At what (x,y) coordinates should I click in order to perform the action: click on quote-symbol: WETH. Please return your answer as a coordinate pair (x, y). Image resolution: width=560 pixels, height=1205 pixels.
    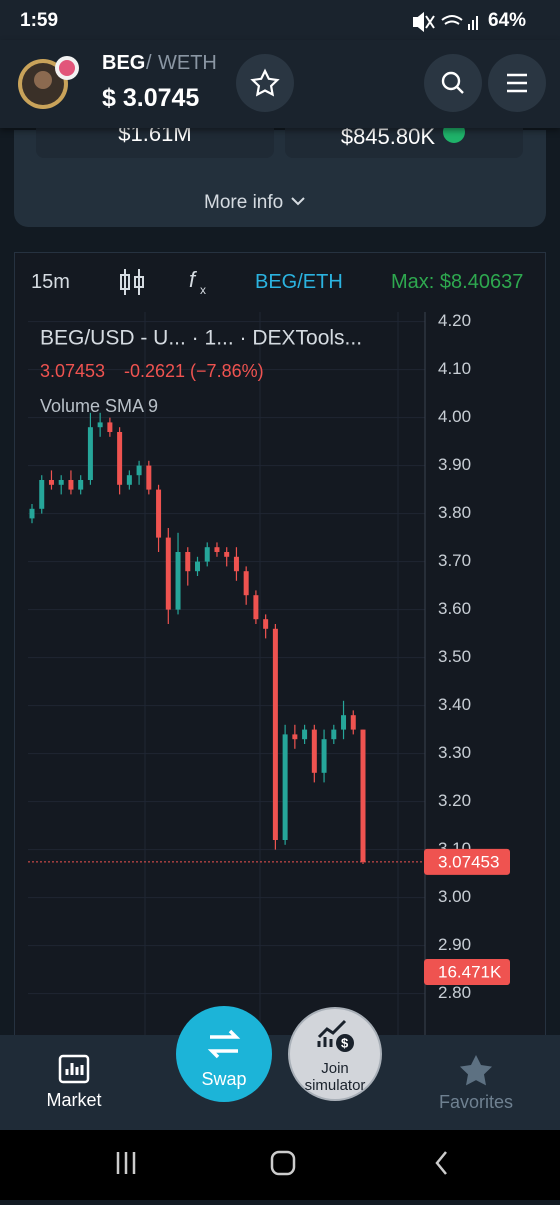
    Looking at the image, I should click on (187, 63).